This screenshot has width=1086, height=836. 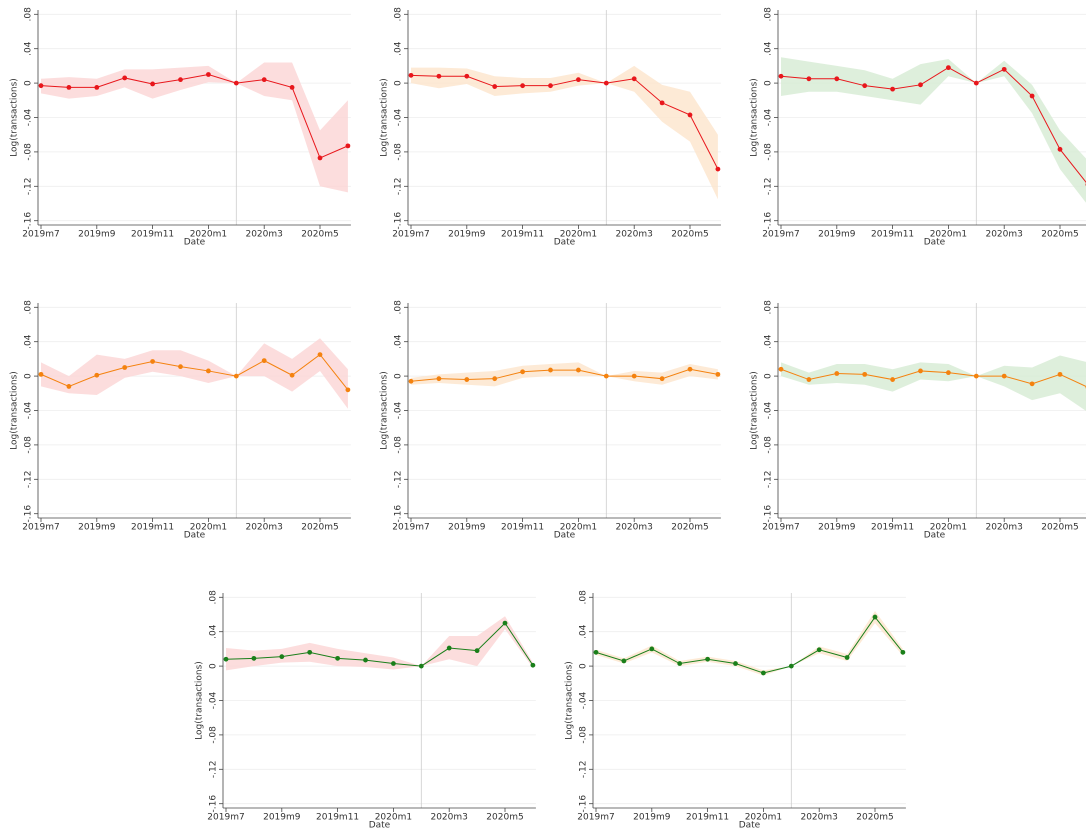 I want to click on y-tick-label: .04, so click(x=214, y=631).